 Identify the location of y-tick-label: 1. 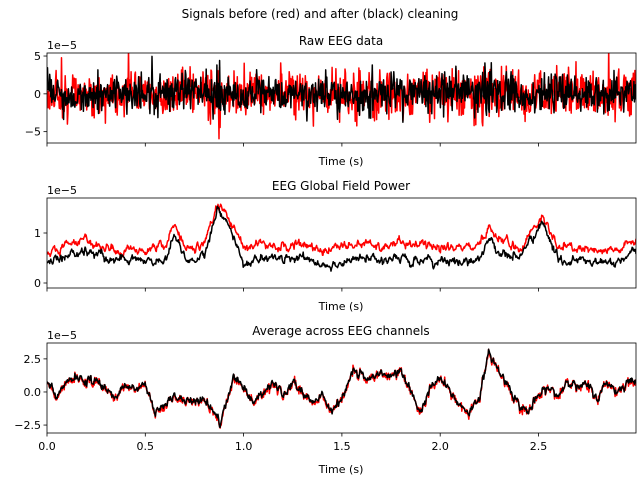
(37, 233).